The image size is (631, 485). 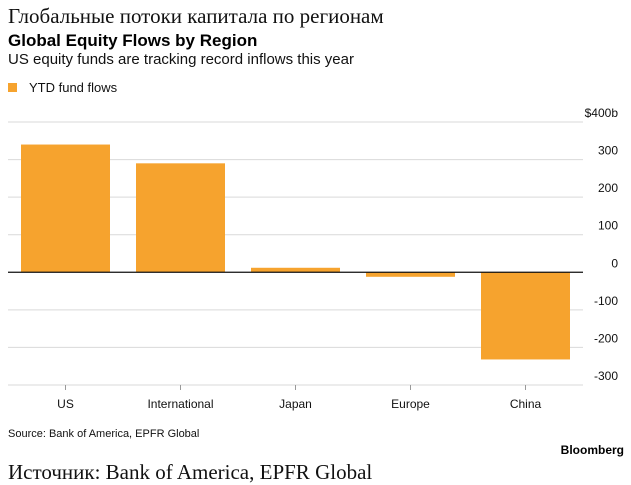 What do you see at coordinates (65, 208) in the screenshot?
I see `bar-us` at bounding box center [65, 208].